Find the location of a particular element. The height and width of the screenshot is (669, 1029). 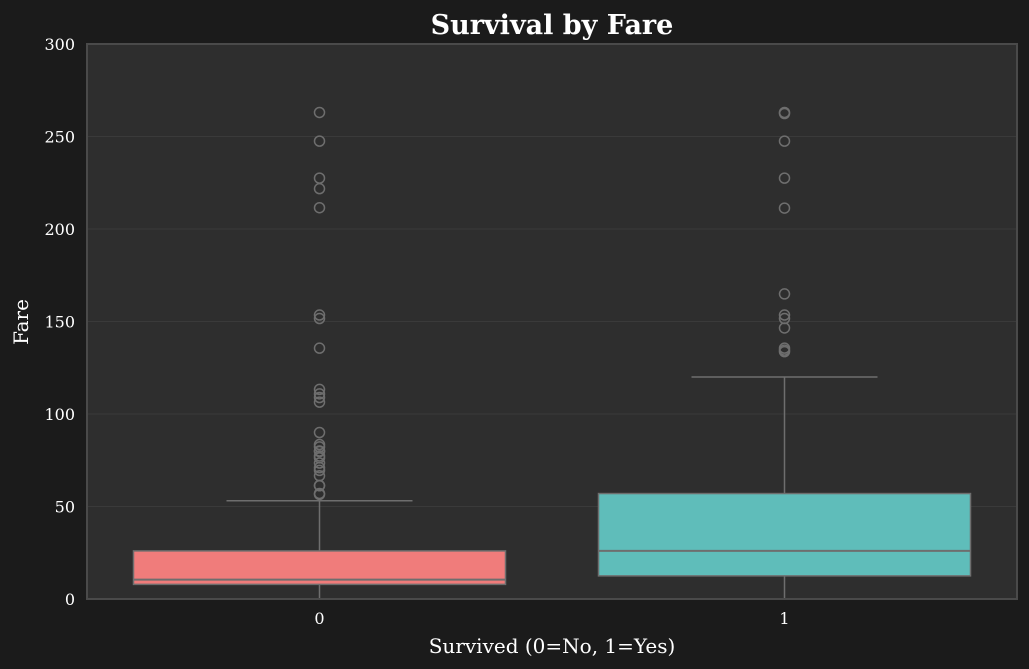

y-tick-label: 50 is located at coordinates (65, 507).